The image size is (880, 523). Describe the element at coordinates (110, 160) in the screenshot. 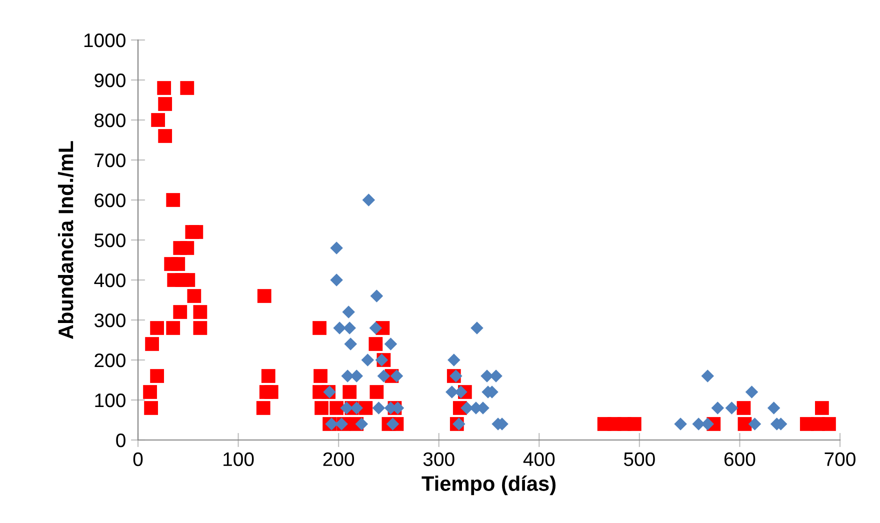

I see `y-tick-label: 700` at that location.